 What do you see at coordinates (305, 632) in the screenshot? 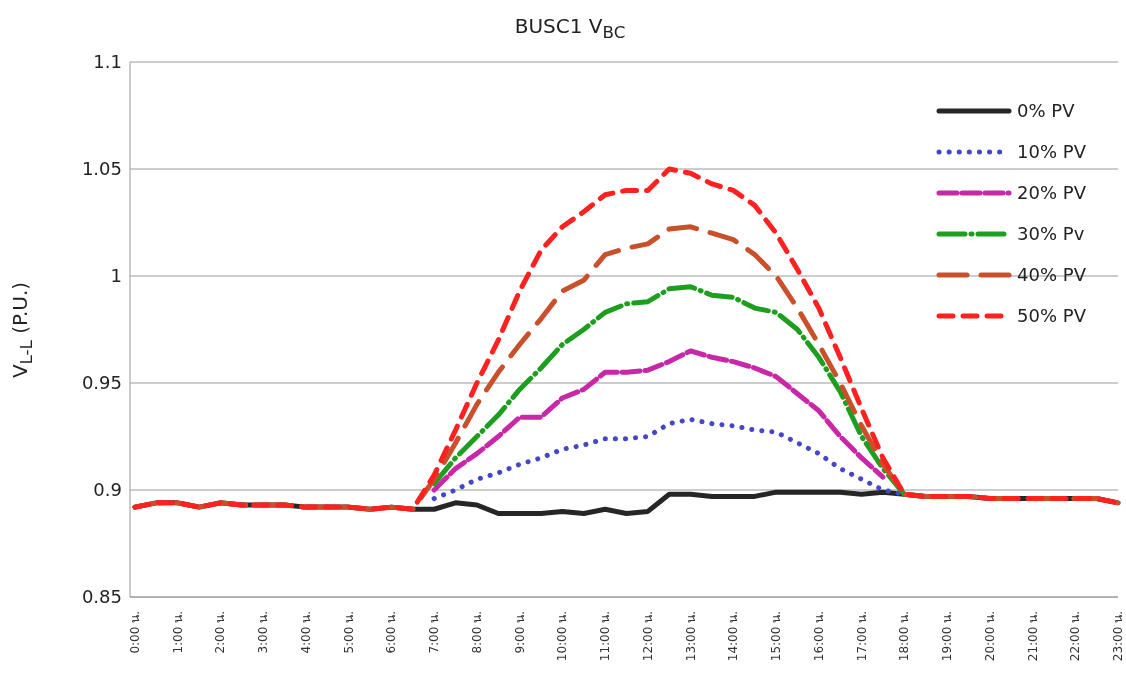
I see `x-tick-label: 4:00 น.` at bounding box center [305, 632].